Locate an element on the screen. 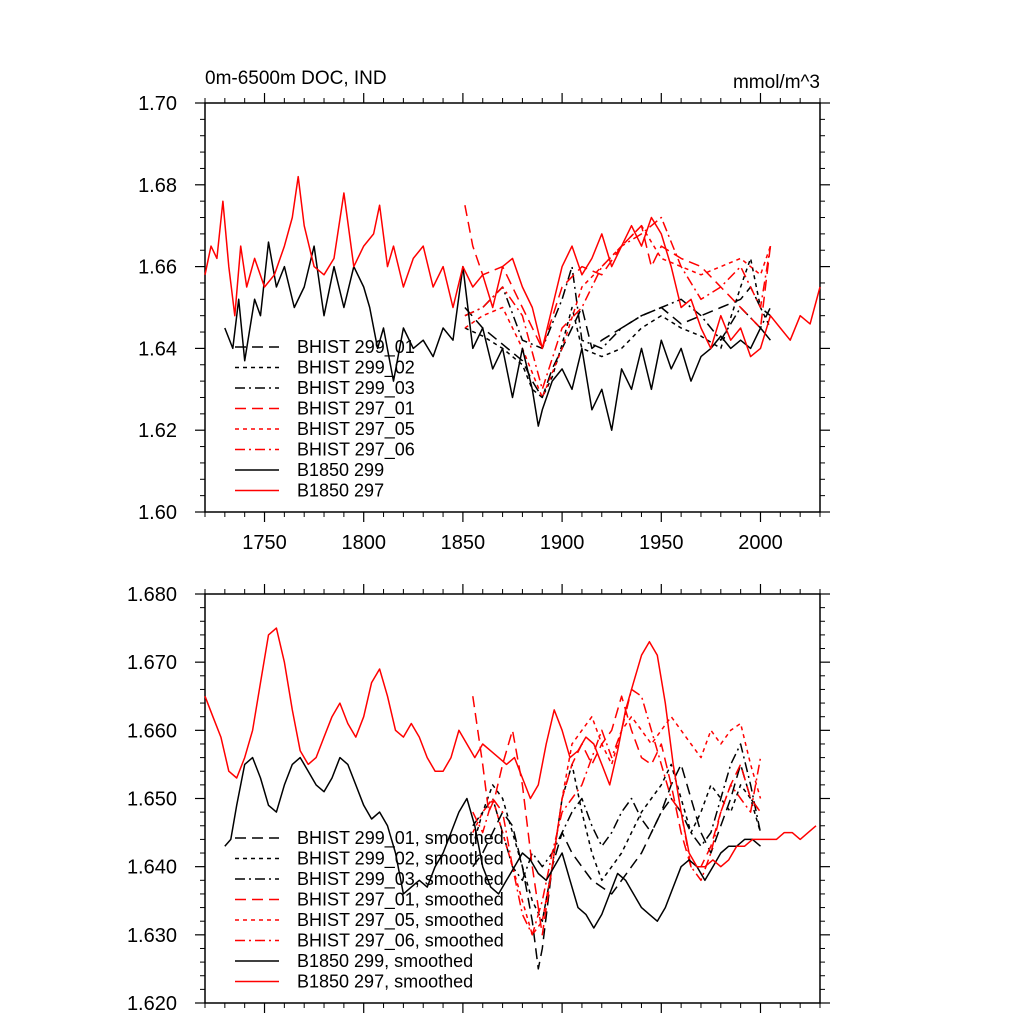  y-tick-label: 1.66 is located at coordinates (157, 268).